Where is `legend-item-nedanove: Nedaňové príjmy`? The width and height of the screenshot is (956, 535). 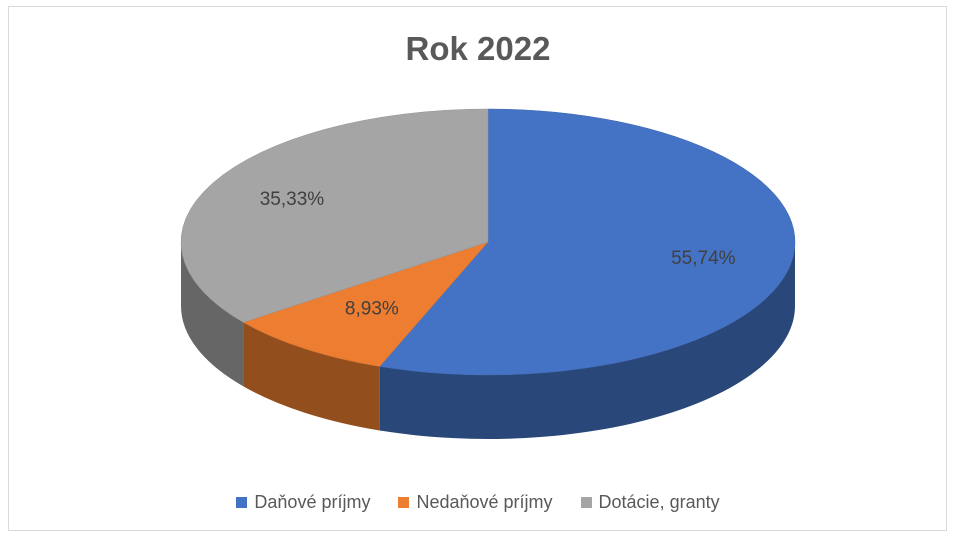 legend-item-nedanove: Nedaňové príjmy is located at coordinates (475, 502).